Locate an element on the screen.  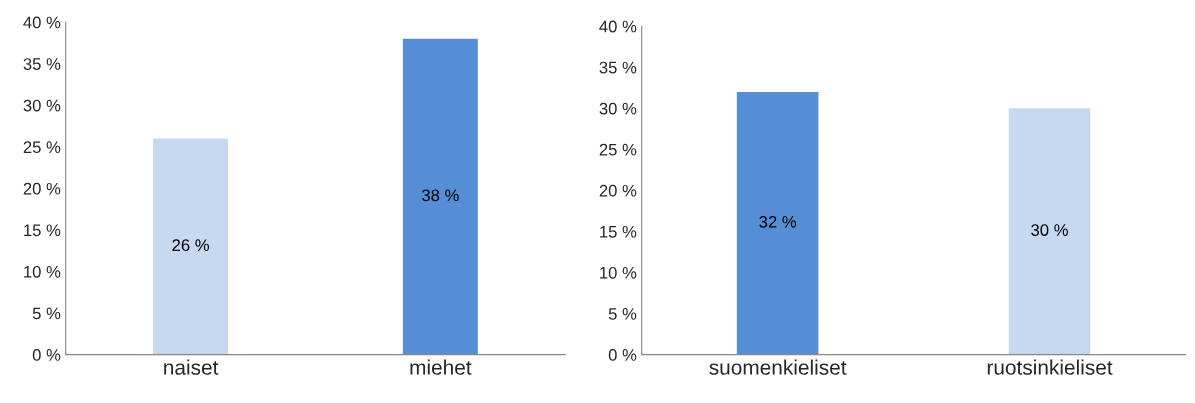
x-tick-label: ruotsinkieliset is located at coordinates (1050, 367).